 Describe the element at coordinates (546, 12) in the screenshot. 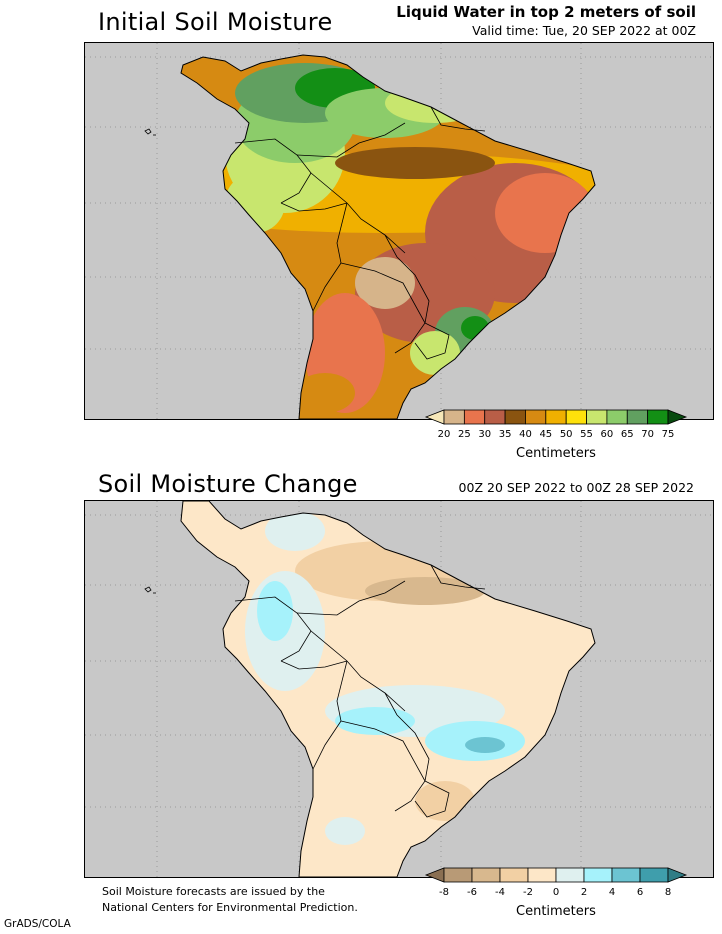

I see `panel1-subtitle-line1: Liquid Water in top 2 meters of soil` at that location.